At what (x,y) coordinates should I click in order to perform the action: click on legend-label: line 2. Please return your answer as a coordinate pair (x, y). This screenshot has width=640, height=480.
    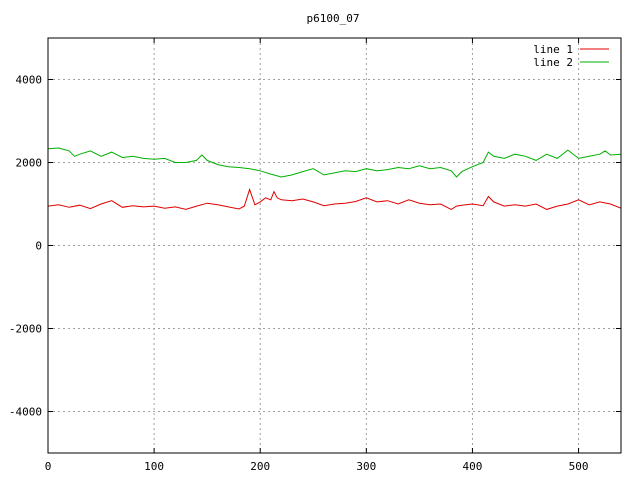
    Looking at the image, I should click on (553, 62).